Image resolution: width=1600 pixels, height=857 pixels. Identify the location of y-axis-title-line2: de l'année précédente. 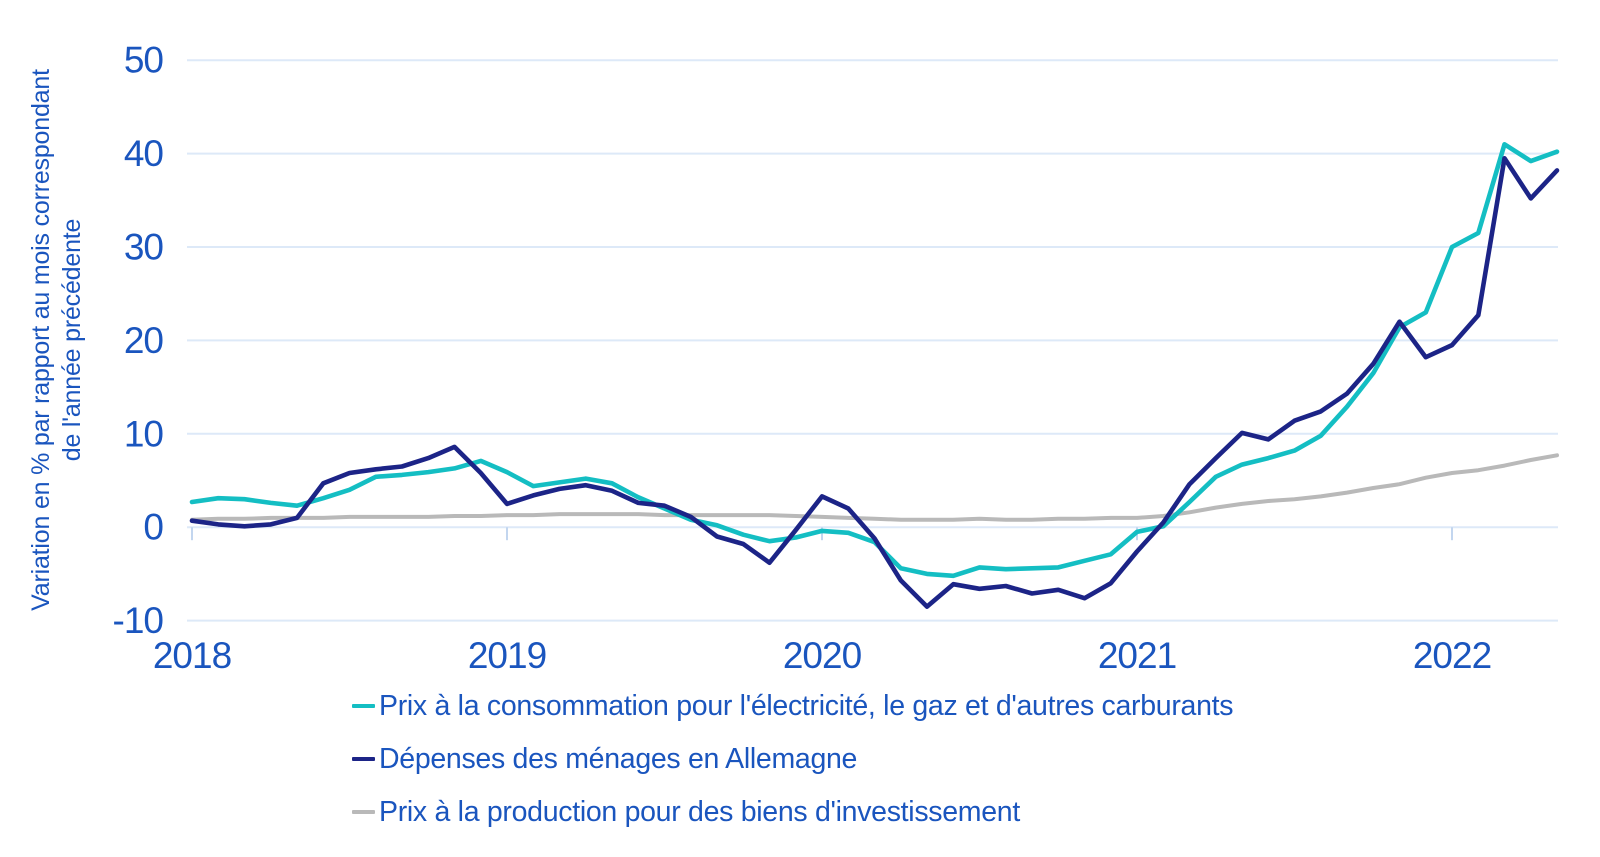
(72, 340).